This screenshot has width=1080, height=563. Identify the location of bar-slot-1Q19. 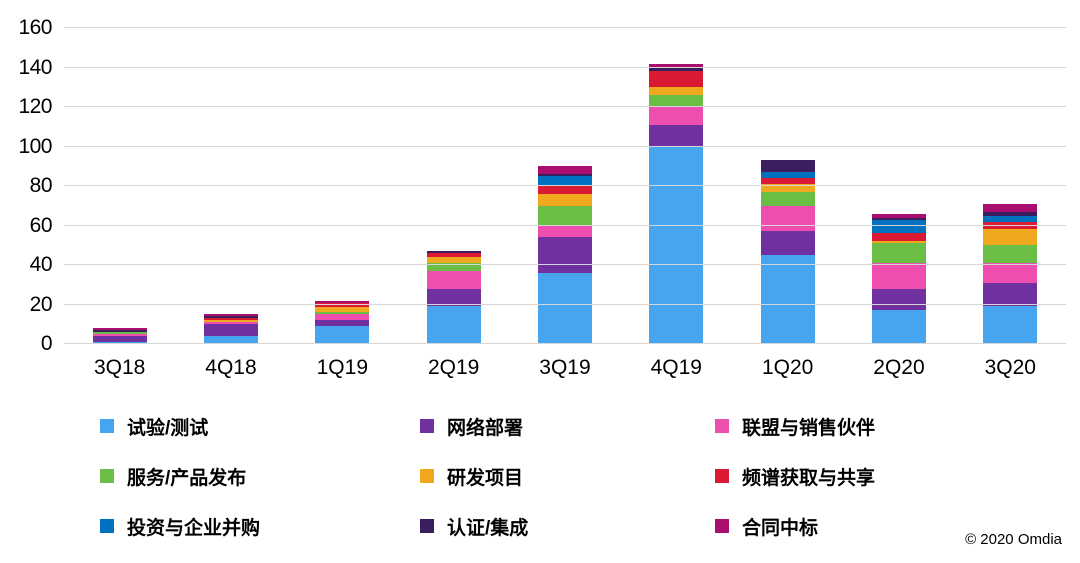
(342, 186).